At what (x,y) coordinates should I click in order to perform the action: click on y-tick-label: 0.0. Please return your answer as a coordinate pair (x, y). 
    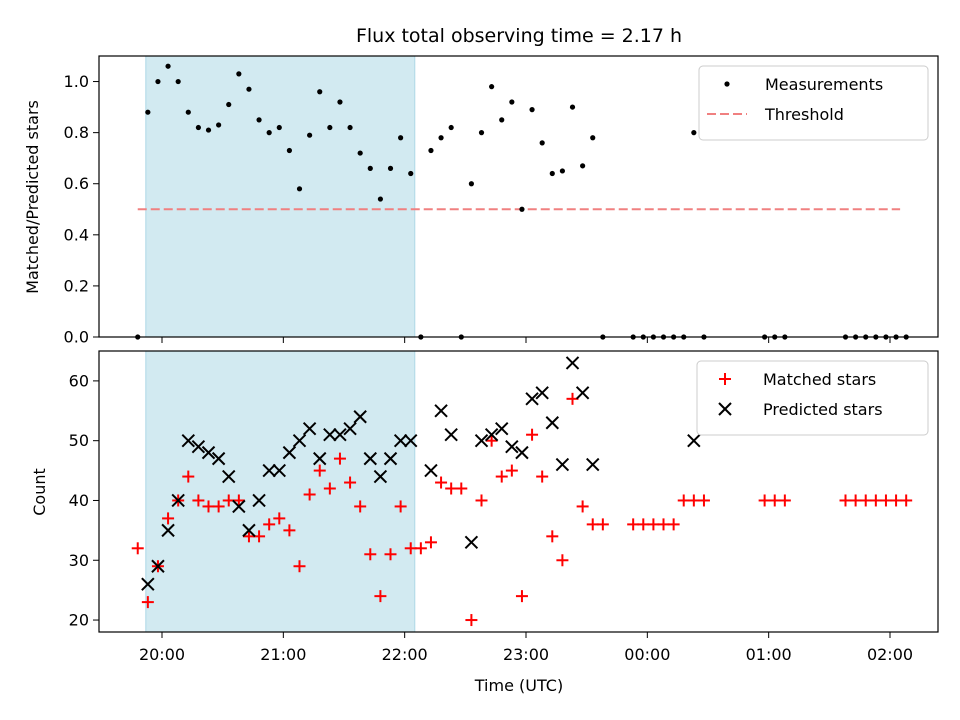
    Looking at the image, I should click on (76, 337).